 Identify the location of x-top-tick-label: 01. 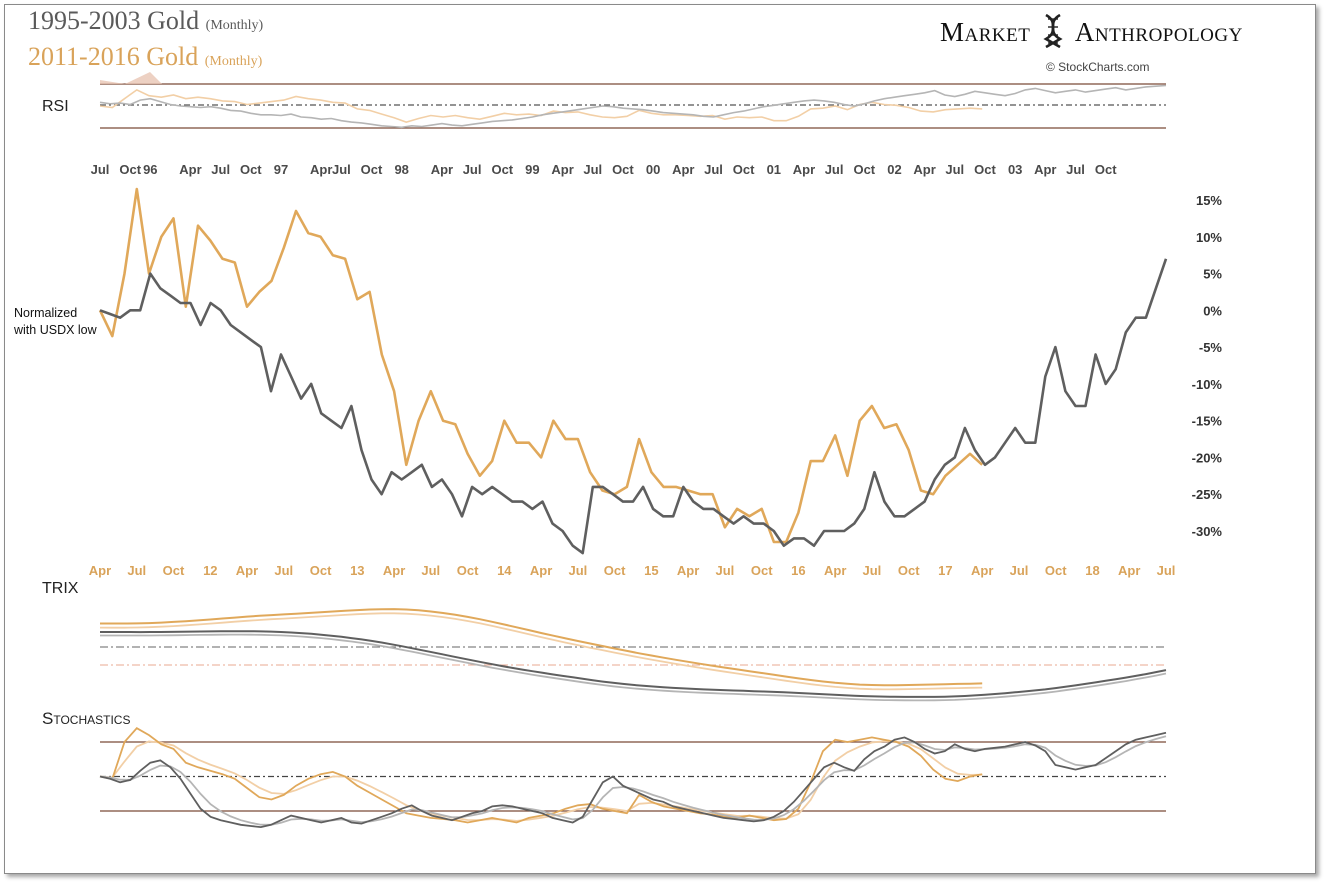
(774, 169).